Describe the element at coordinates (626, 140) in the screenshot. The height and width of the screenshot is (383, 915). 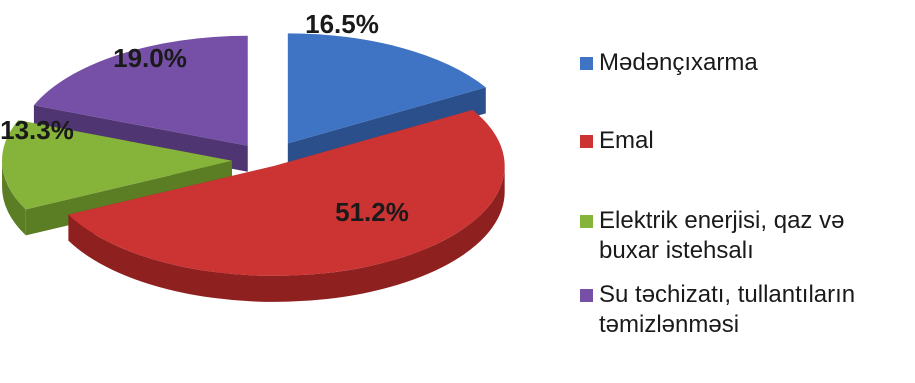
I see `legend-label-emal: Emal` at that location.